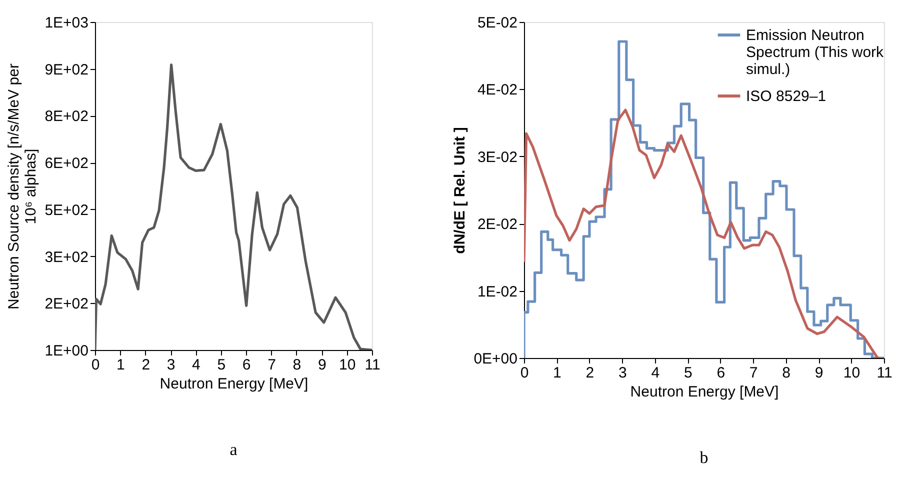 Image resolution: width=922 pixels, height=488 pixels. I want to click on y-tick-label: 1E+03, so click(66, 23).